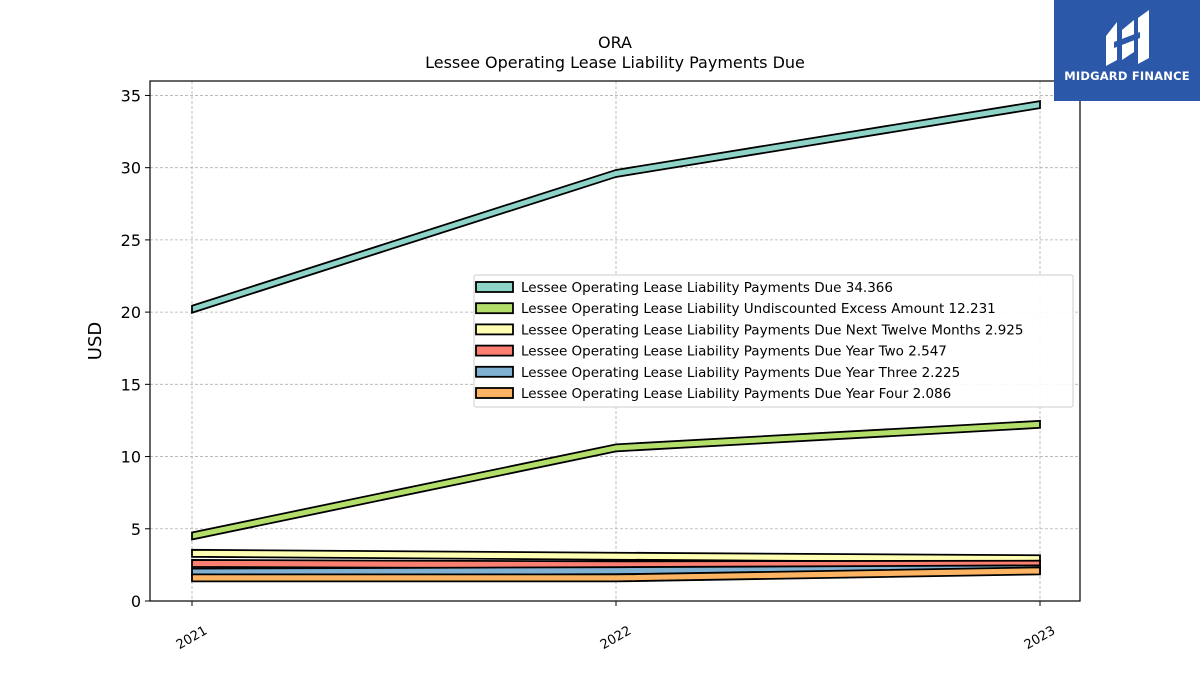  What do you see at coordinates (131, 457) in the screenshot?
I see `y-tick-label: 10` at bounding box center [131, 457].